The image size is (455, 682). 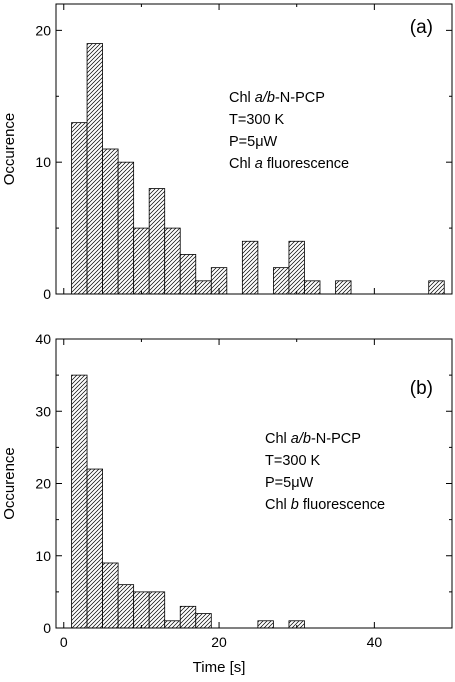 I want to click on panel-b-annotation-line1: Chl a/b-N-PCP, so click(x=313, y=439).